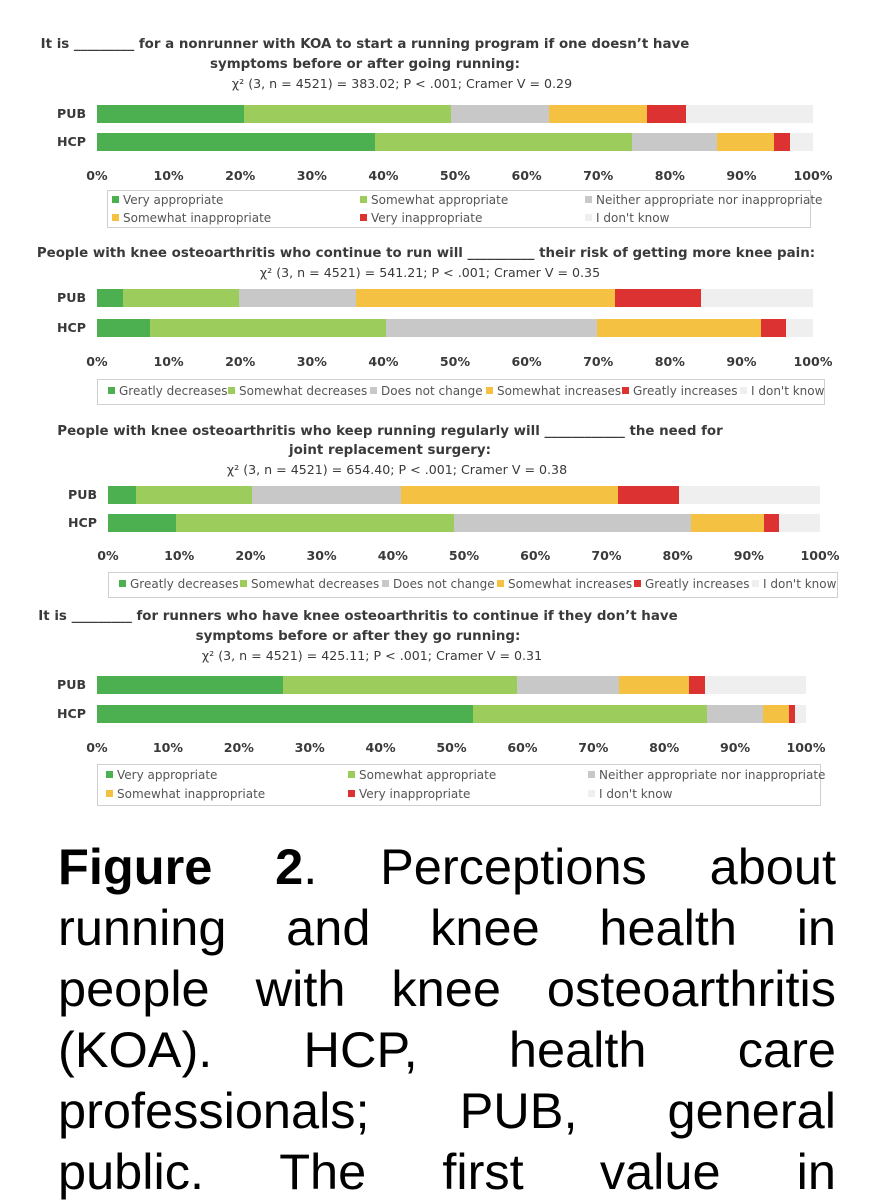 Image resolution: width=894 pixels, height=1202 pixels. What do you see at coordinates (459, 785) in the screenshot?
I see `chart-legend` at bounding box center [459, 785].